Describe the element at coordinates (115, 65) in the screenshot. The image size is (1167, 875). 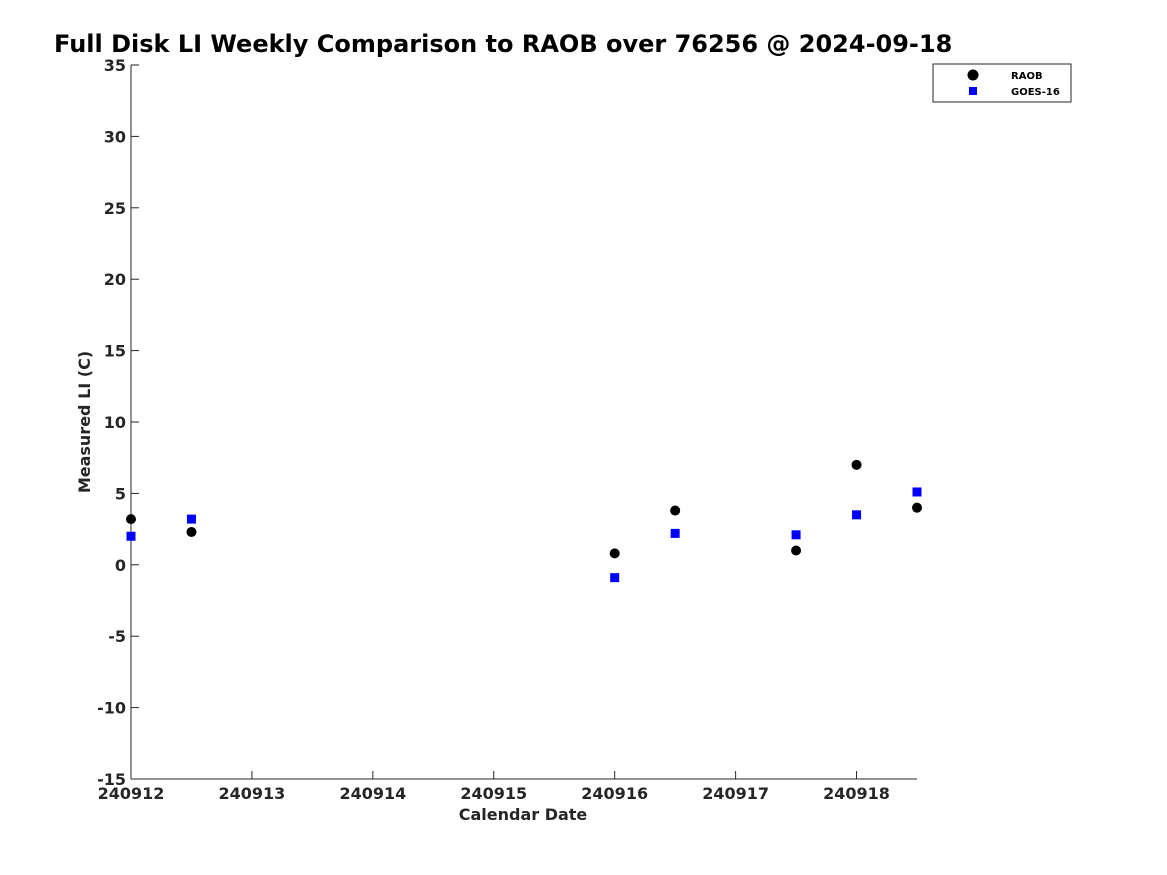
I see `y-tick-label: 35` at that location.